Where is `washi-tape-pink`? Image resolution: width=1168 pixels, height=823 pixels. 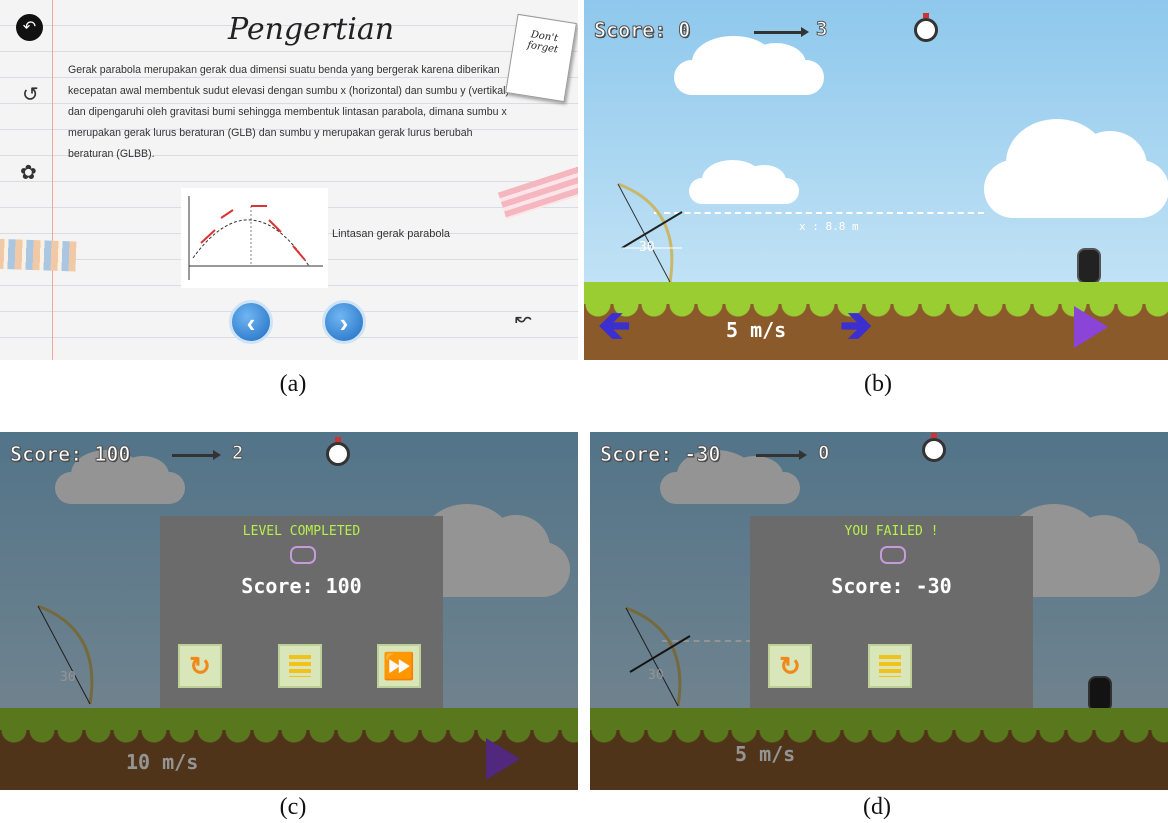 washi-tape-pink is located at coordinates (537, 192).